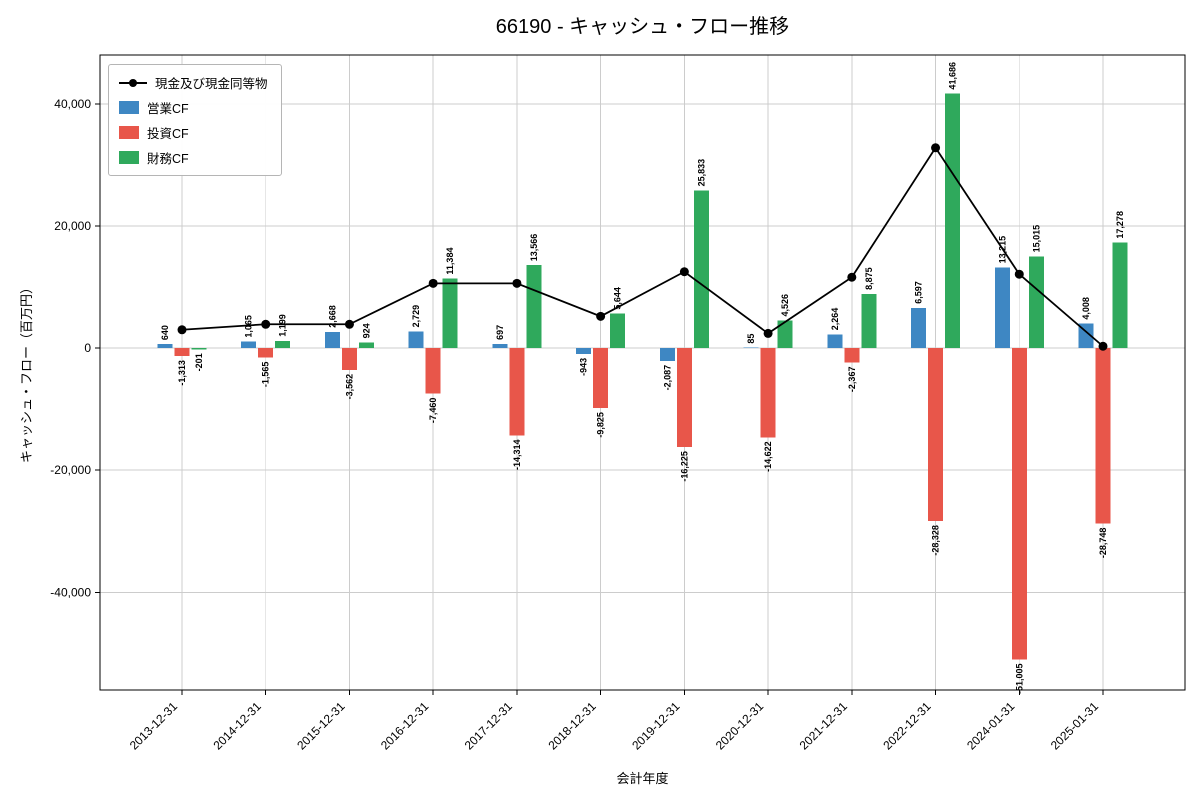 The width and height of the screenshot is (1200, 800). I want to click on operating-cf-swatch-icon, so click(129, 107).